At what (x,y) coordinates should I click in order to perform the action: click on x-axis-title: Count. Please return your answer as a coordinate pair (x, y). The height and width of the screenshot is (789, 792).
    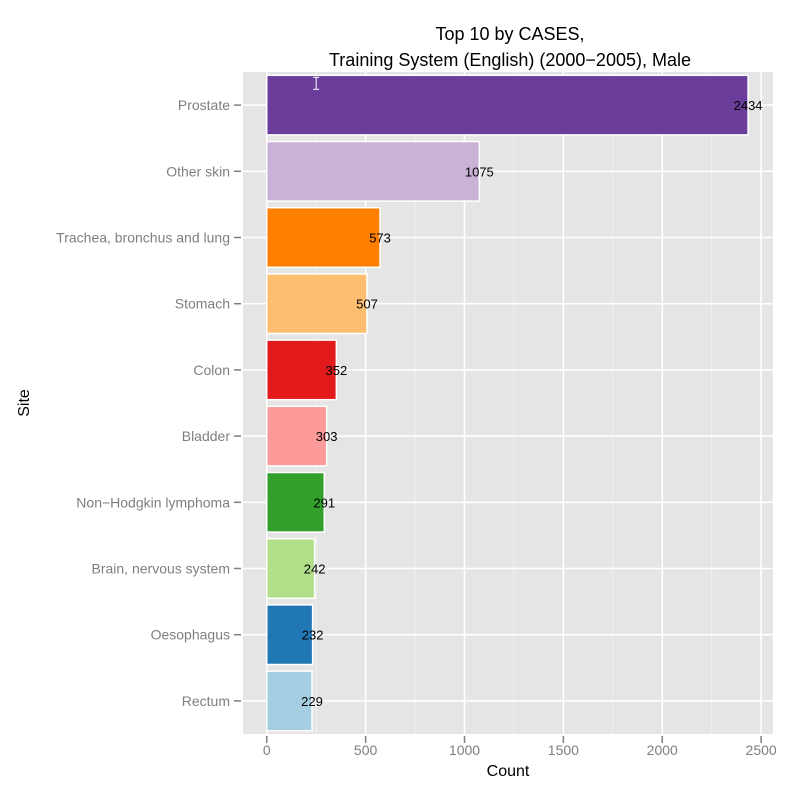
    Looking at the image, I should click on (508, 771).